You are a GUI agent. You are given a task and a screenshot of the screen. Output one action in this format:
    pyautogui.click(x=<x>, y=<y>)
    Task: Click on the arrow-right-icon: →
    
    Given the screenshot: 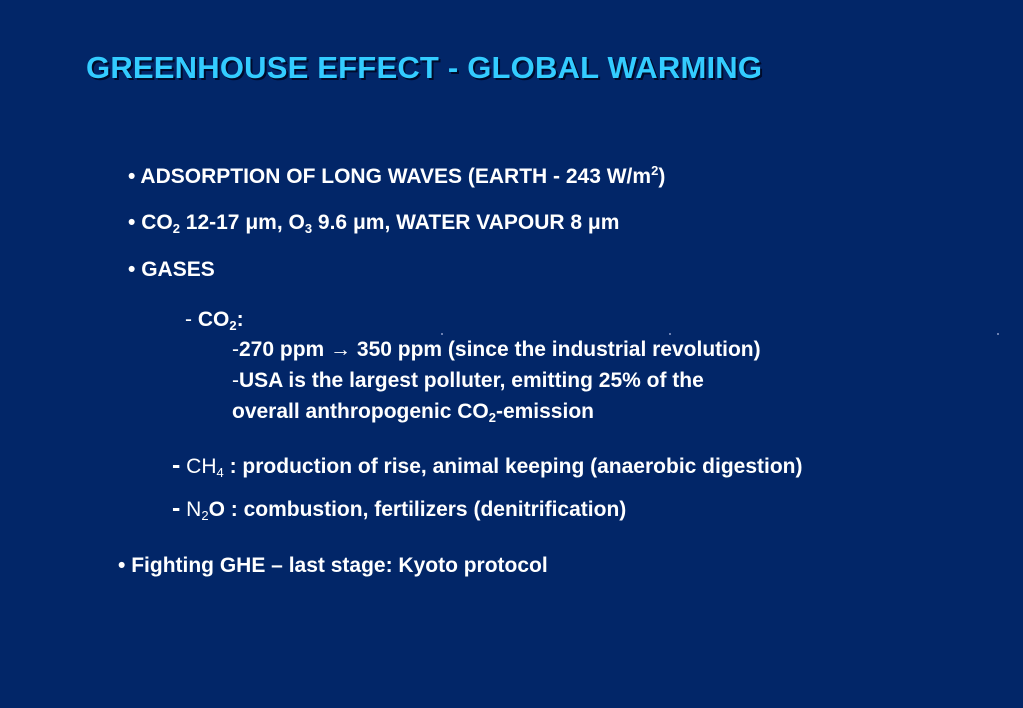 What is the action you would take?
    pyautogui.click(x=341, y=349)
    